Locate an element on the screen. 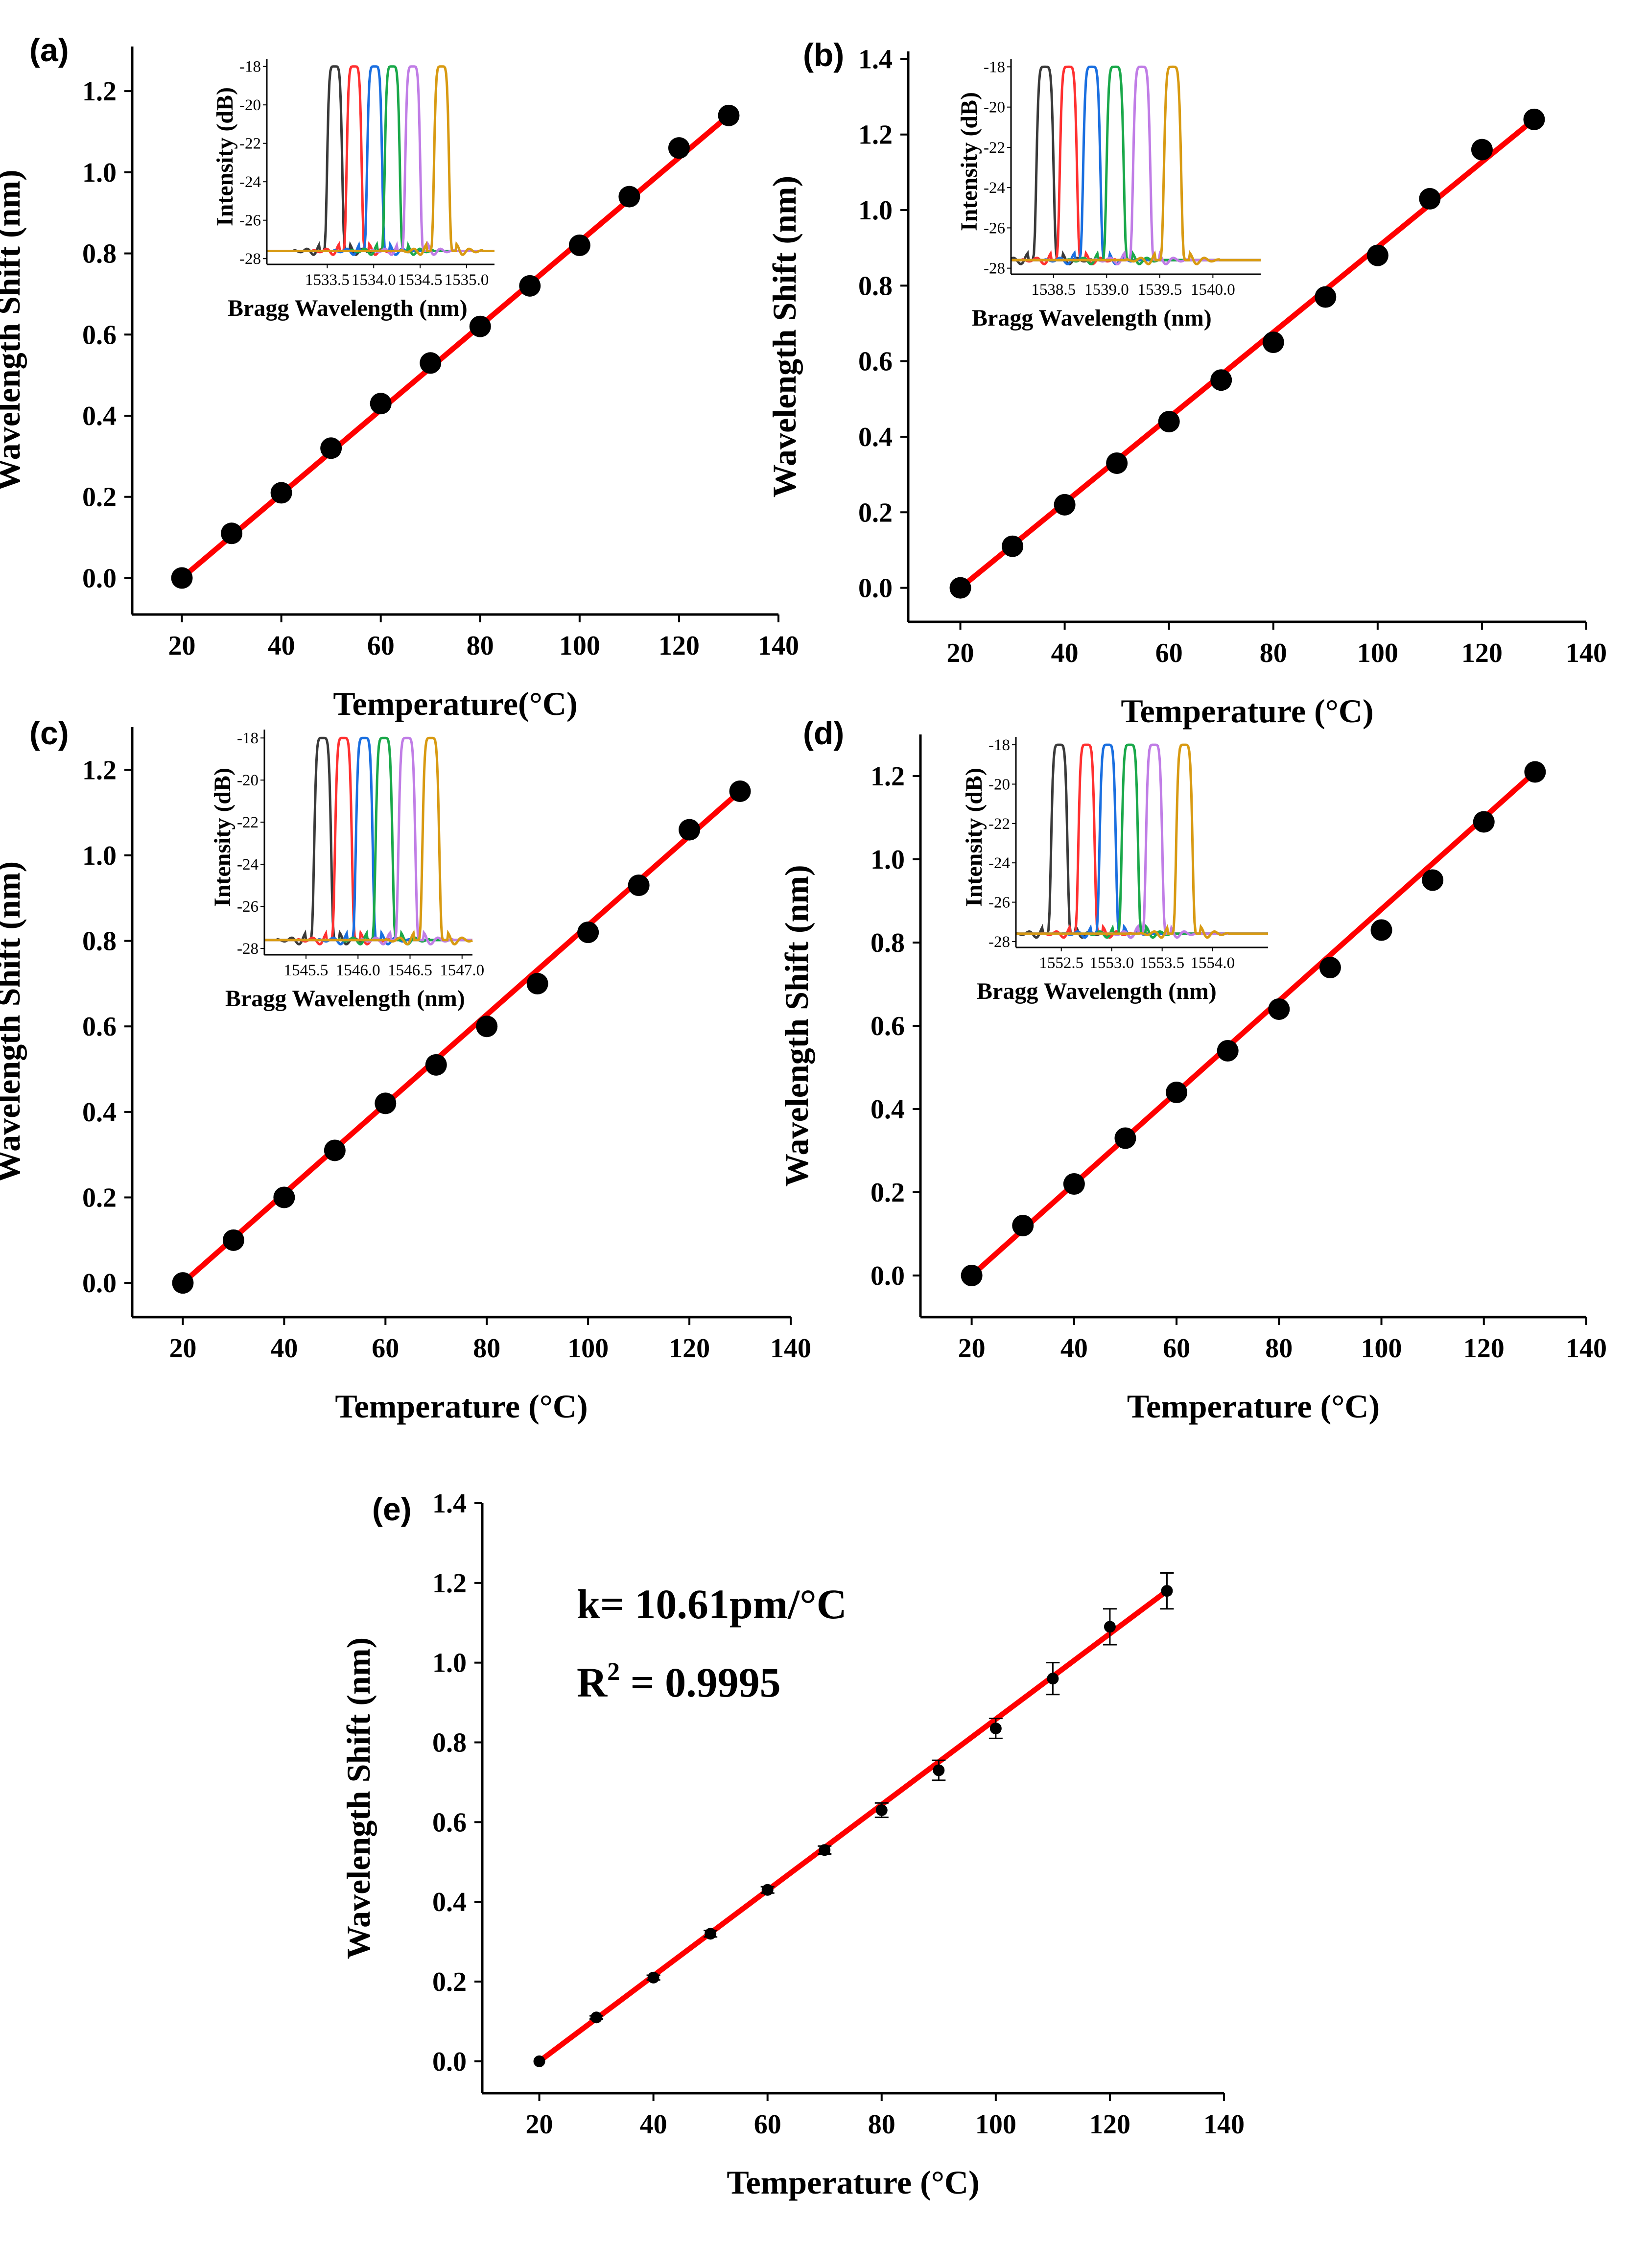 The height and width of the screenshot is (2268, 1647). inset-x-tick-label: 1545.5 is located at coordinates (306, 970).